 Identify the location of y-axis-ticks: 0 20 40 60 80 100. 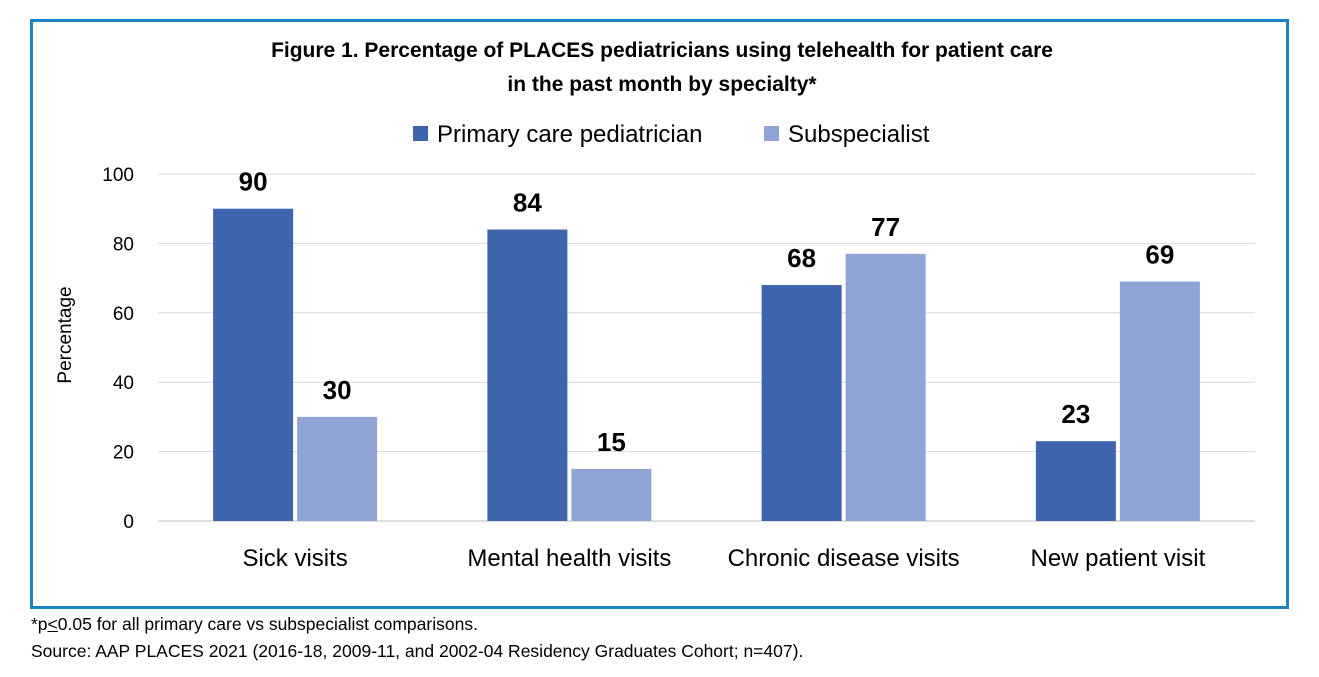
(118, 349).